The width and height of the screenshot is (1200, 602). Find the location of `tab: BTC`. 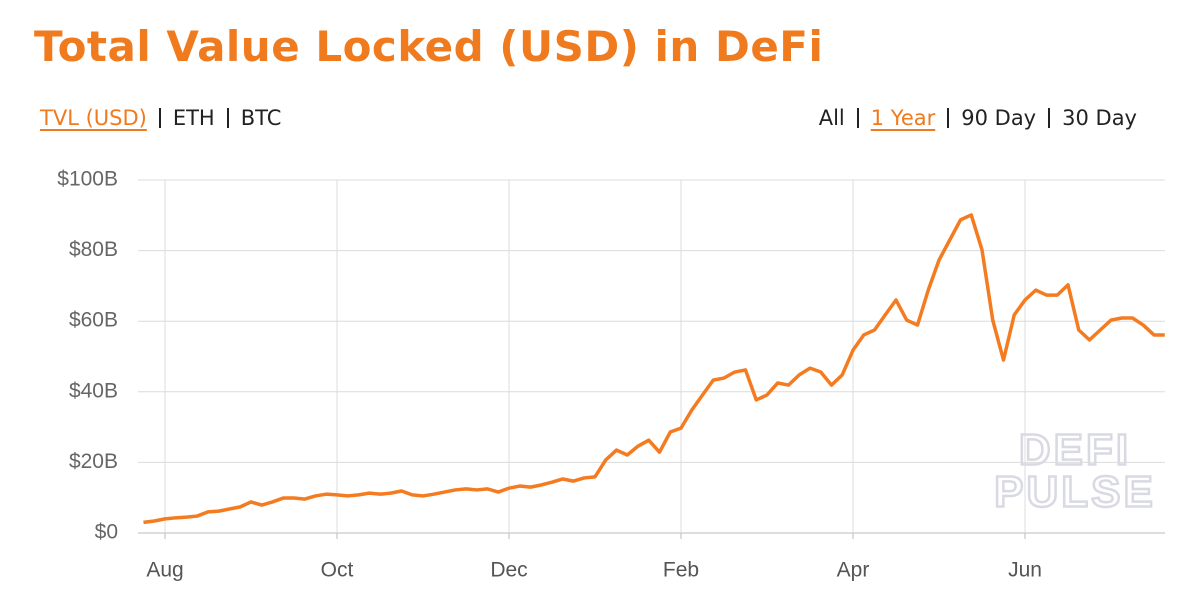

tab: BTC is located at coordinates (261, 118).